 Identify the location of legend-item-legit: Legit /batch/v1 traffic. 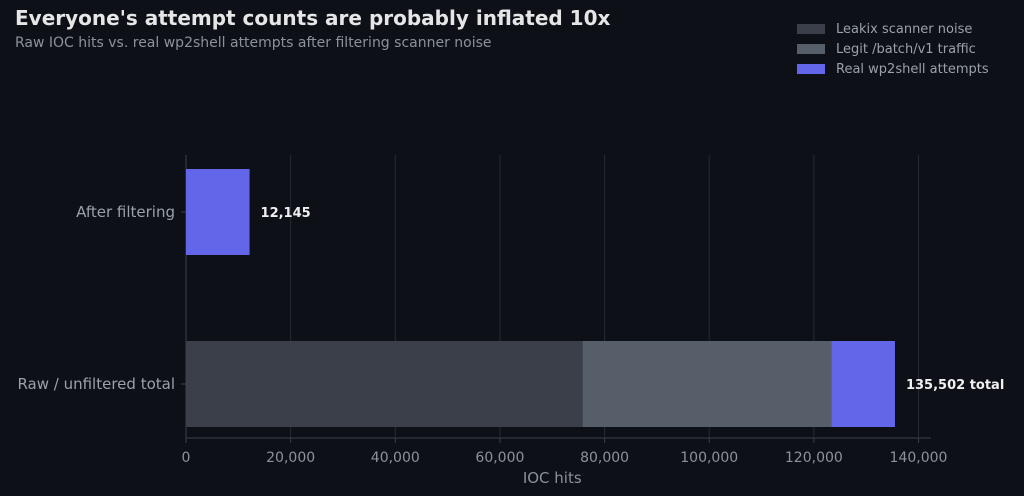
(893, 49).